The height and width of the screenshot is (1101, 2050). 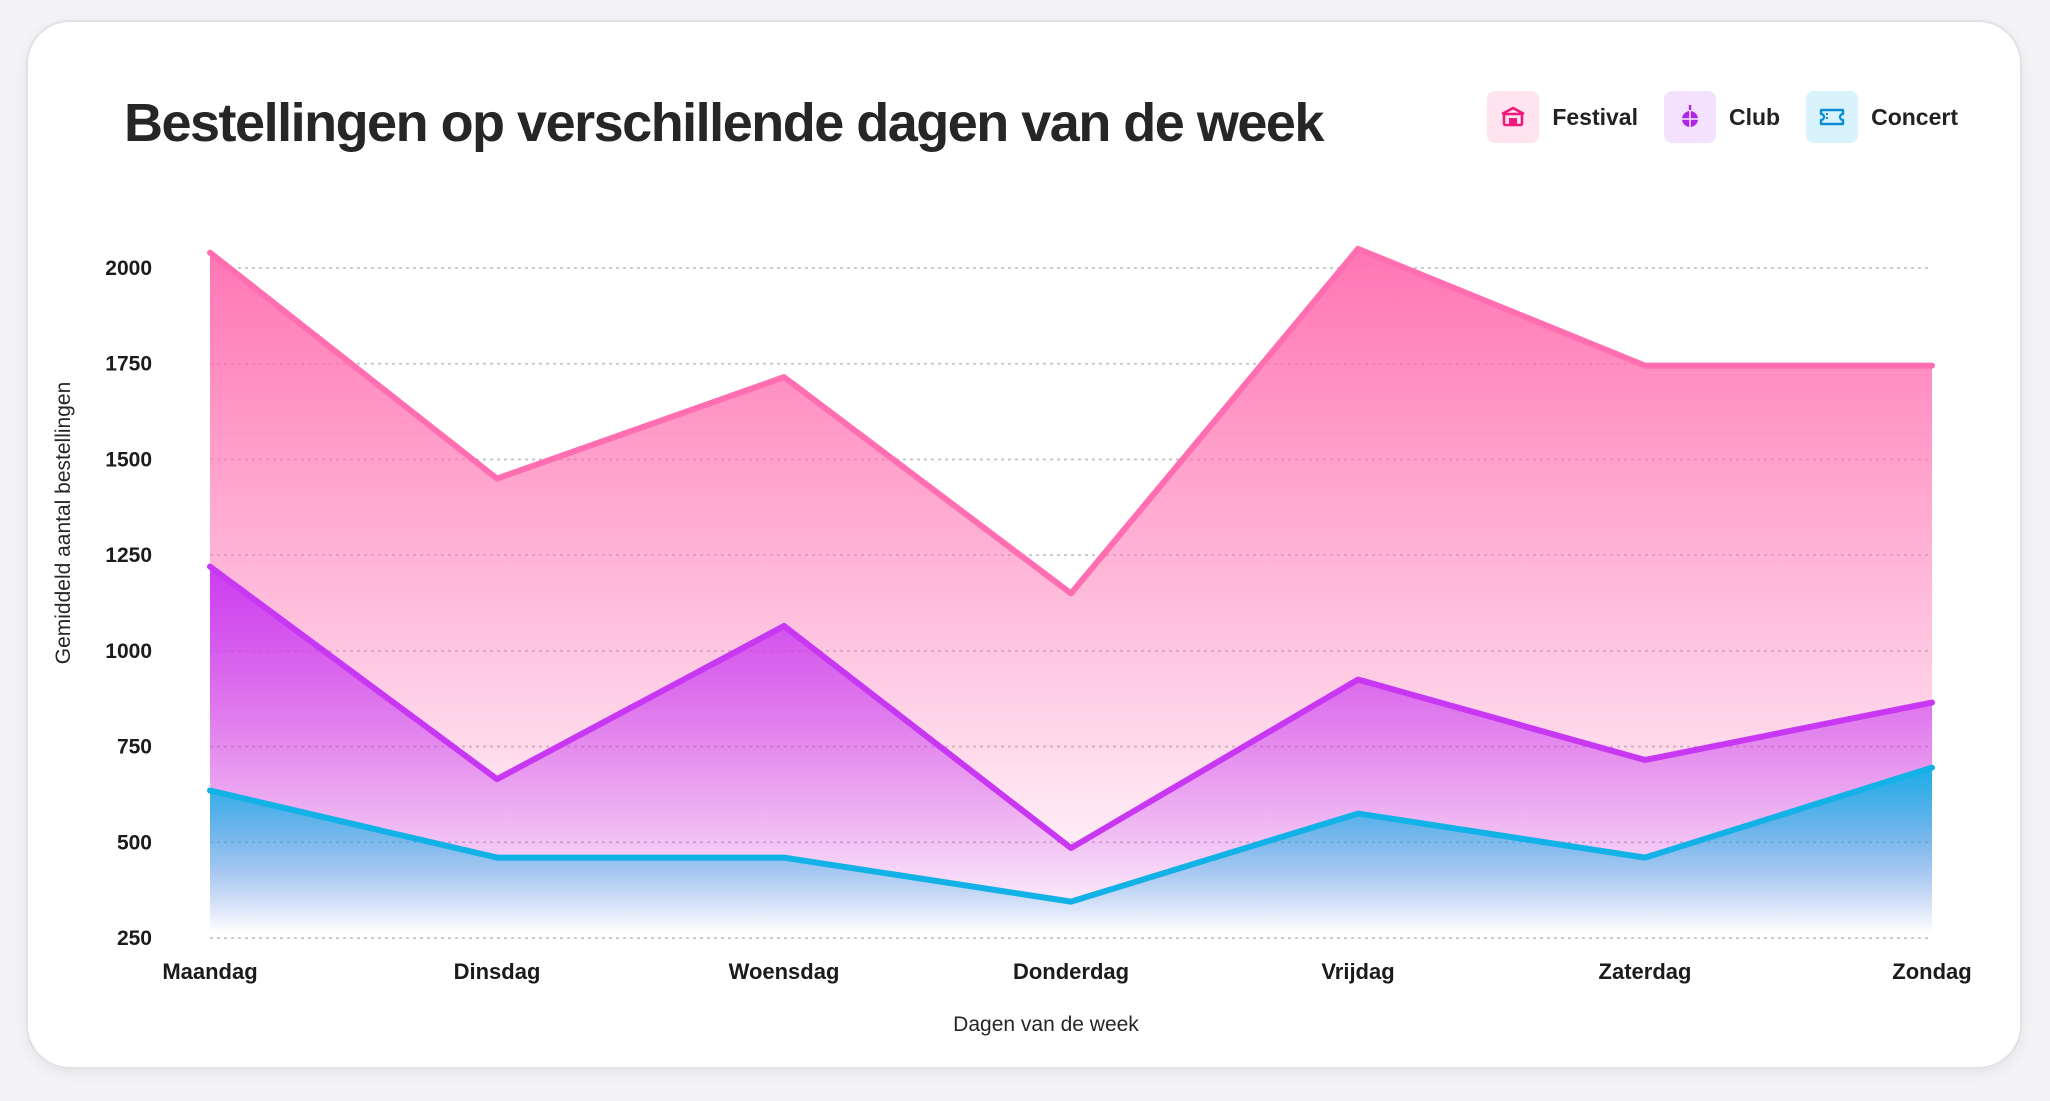 I want to click on x-tick-label: Donderdag, so click(x=1071, y=971).